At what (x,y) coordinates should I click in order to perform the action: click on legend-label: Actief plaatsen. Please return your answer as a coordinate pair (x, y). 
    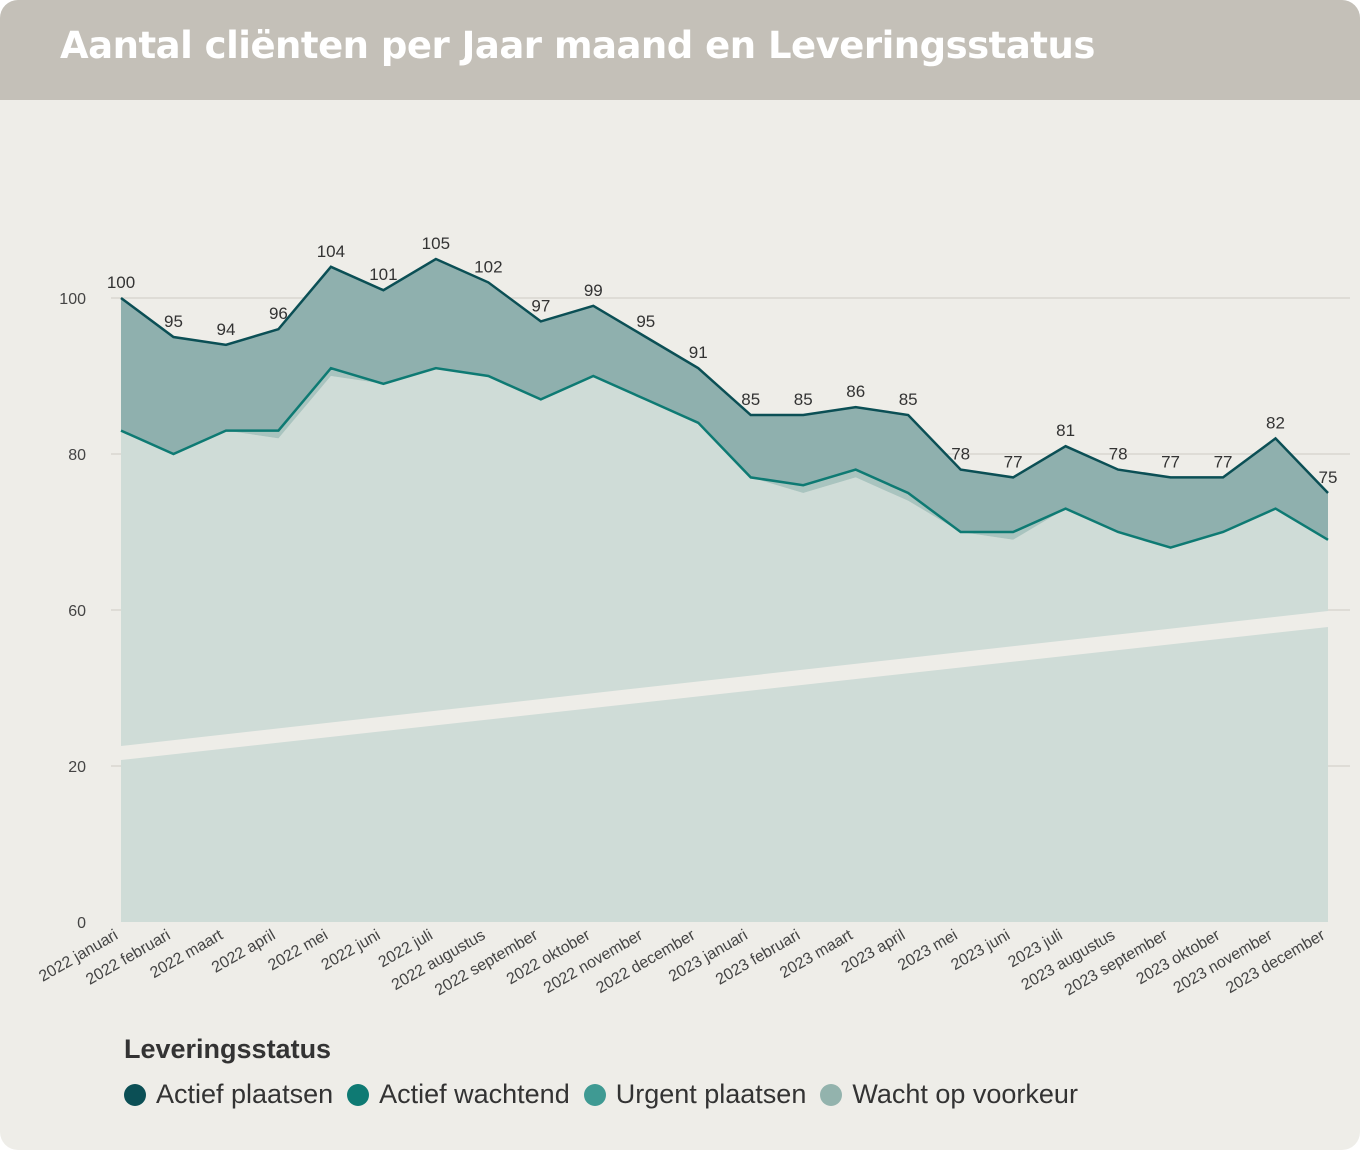
    Looking at the image, I should click on (245, 1094).